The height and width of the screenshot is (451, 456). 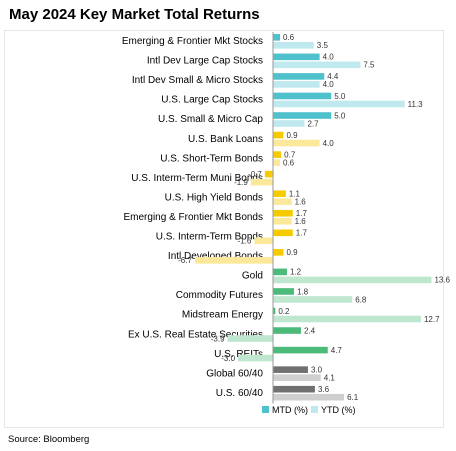 I want to click on category-label: U.S. High Yield Bonds, so click(x=214, y=197).